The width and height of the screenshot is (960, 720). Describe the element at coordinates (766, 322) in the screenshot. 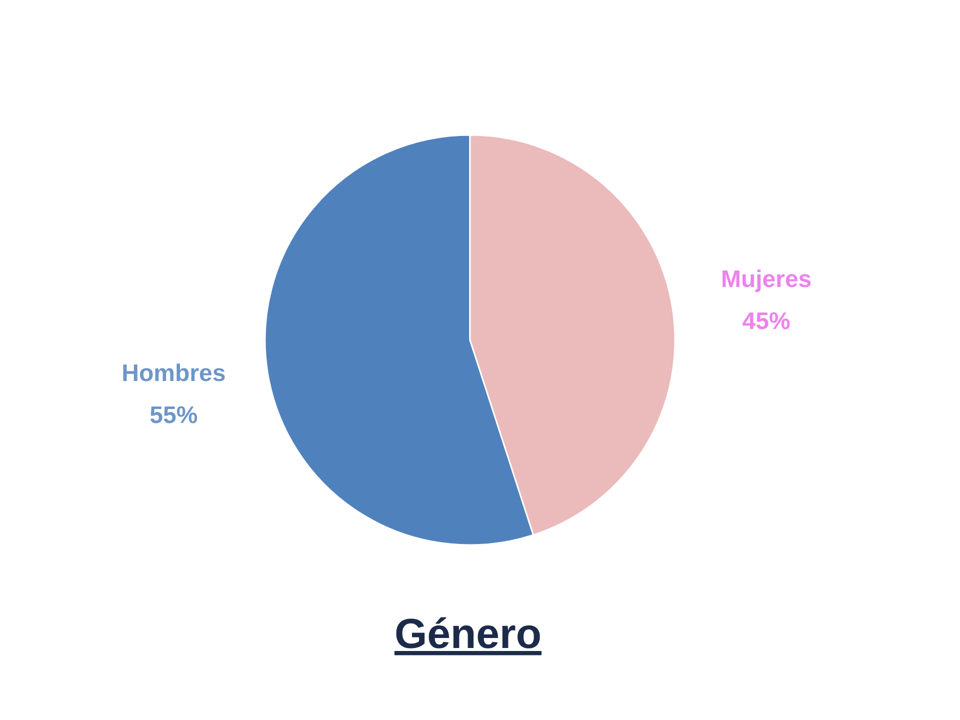

I see `data-label: 45%` at that location.